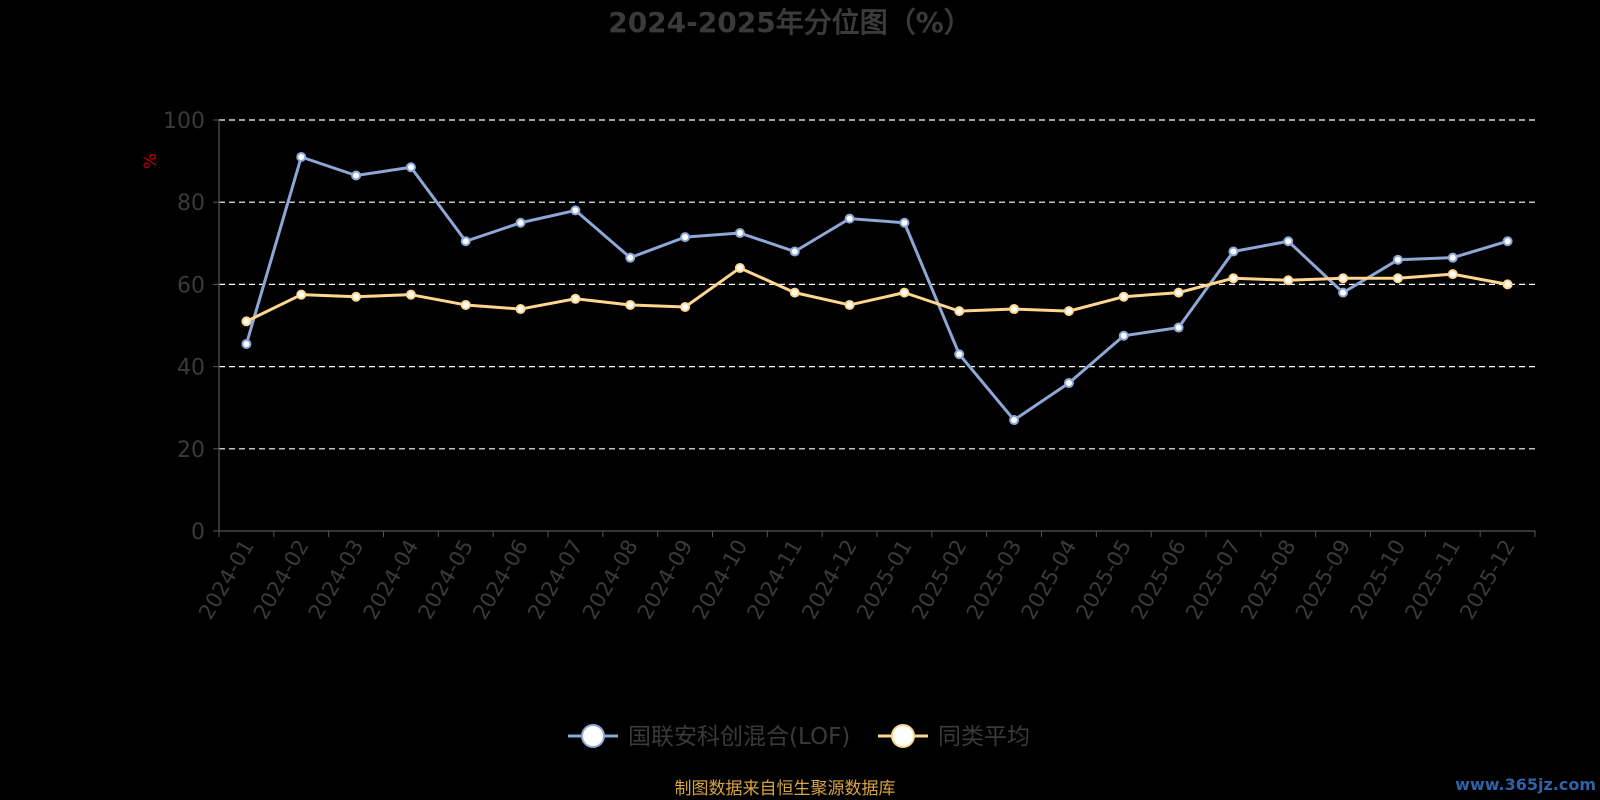 This screenshot has width=1600, height=800. What do you see at coordinates (191, 327) in the screenshot?
I see `y-axis-ticks: 0 20 40 60 80 100` at bounding box center [191, 327].